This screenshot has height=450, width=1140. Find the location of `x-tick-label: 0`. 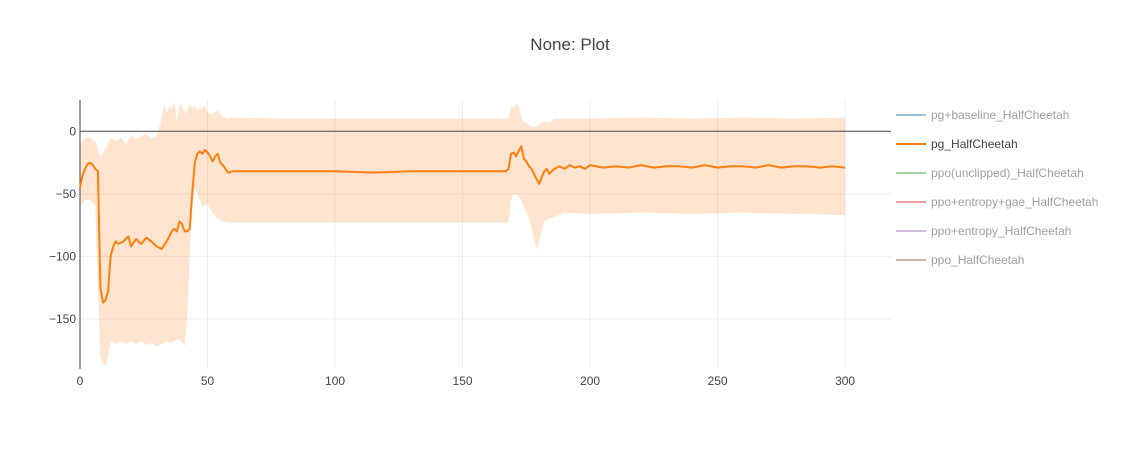

x-tick-label: 0 is located at coordinates (80, 381).